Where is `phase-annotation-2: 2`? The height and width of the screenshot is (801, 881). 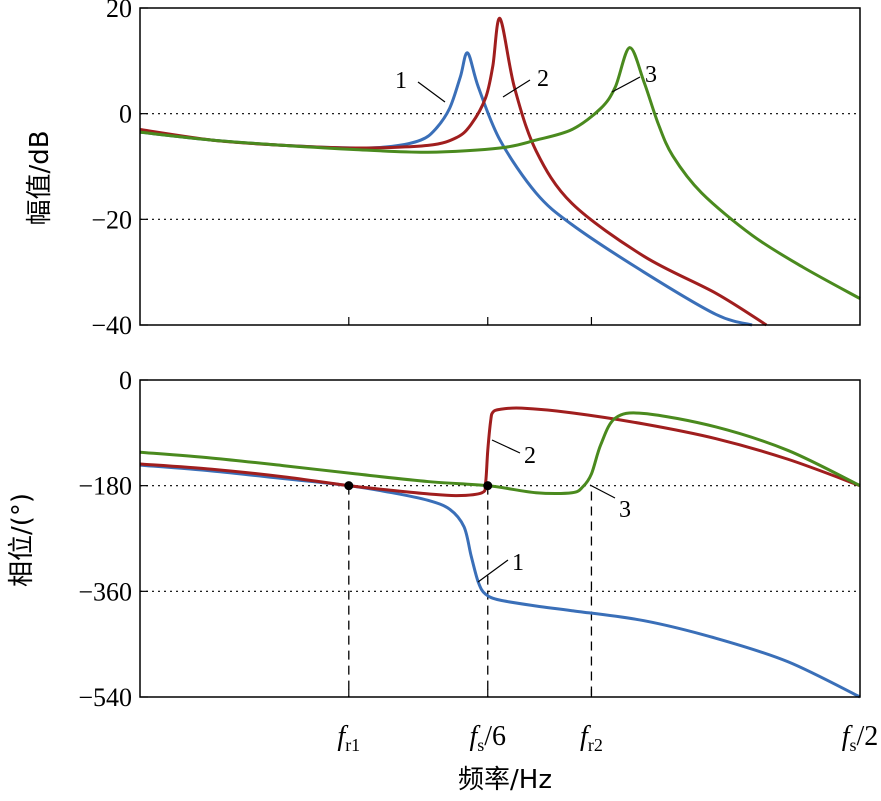
phase-annotation-2: 2 is located at coordinates (513, 454).